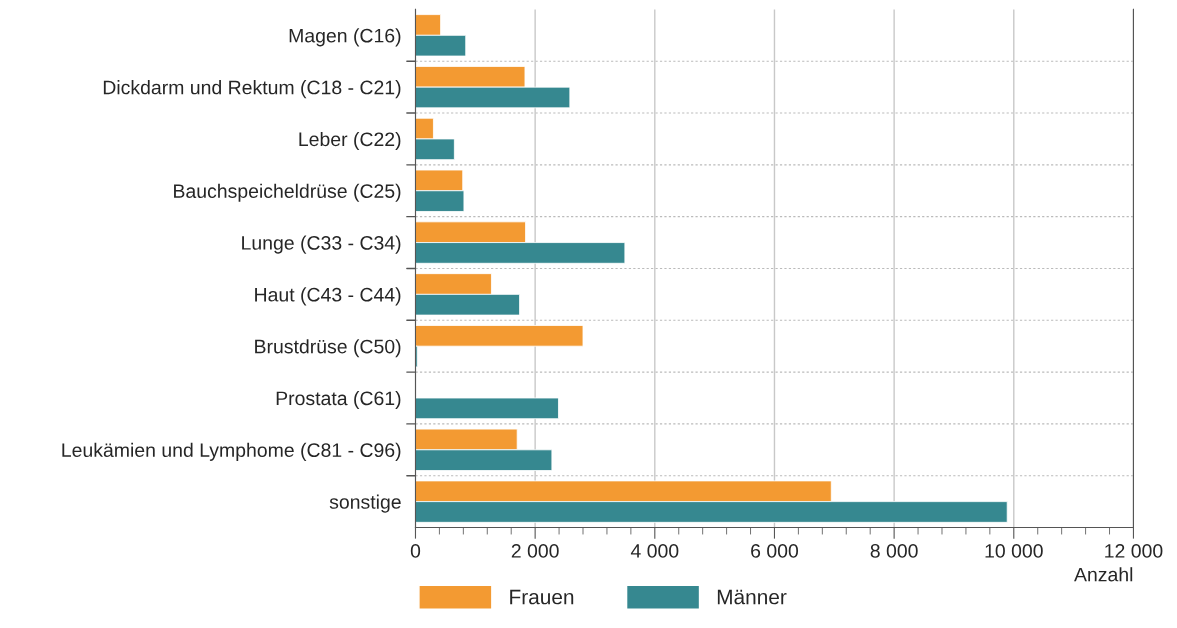 The image size is (1177, 628). Describe the element at coordinates (328, 296) in the screenshot. I see `y-tick-label: Haut (C43 - C44)` at that location.